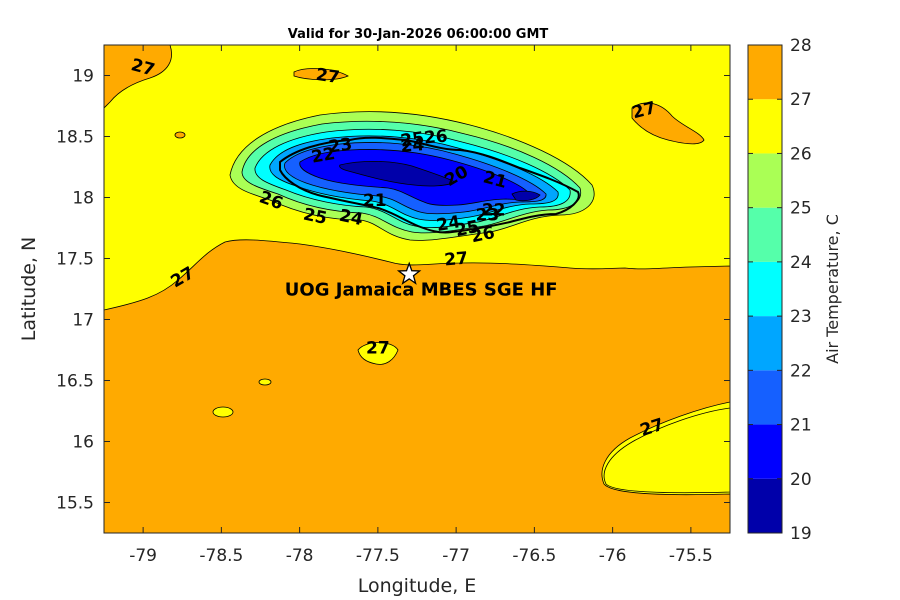  I want to click on colorbar: 19 20 21 22 23 24 25 26 27 28, so click(779, 290).